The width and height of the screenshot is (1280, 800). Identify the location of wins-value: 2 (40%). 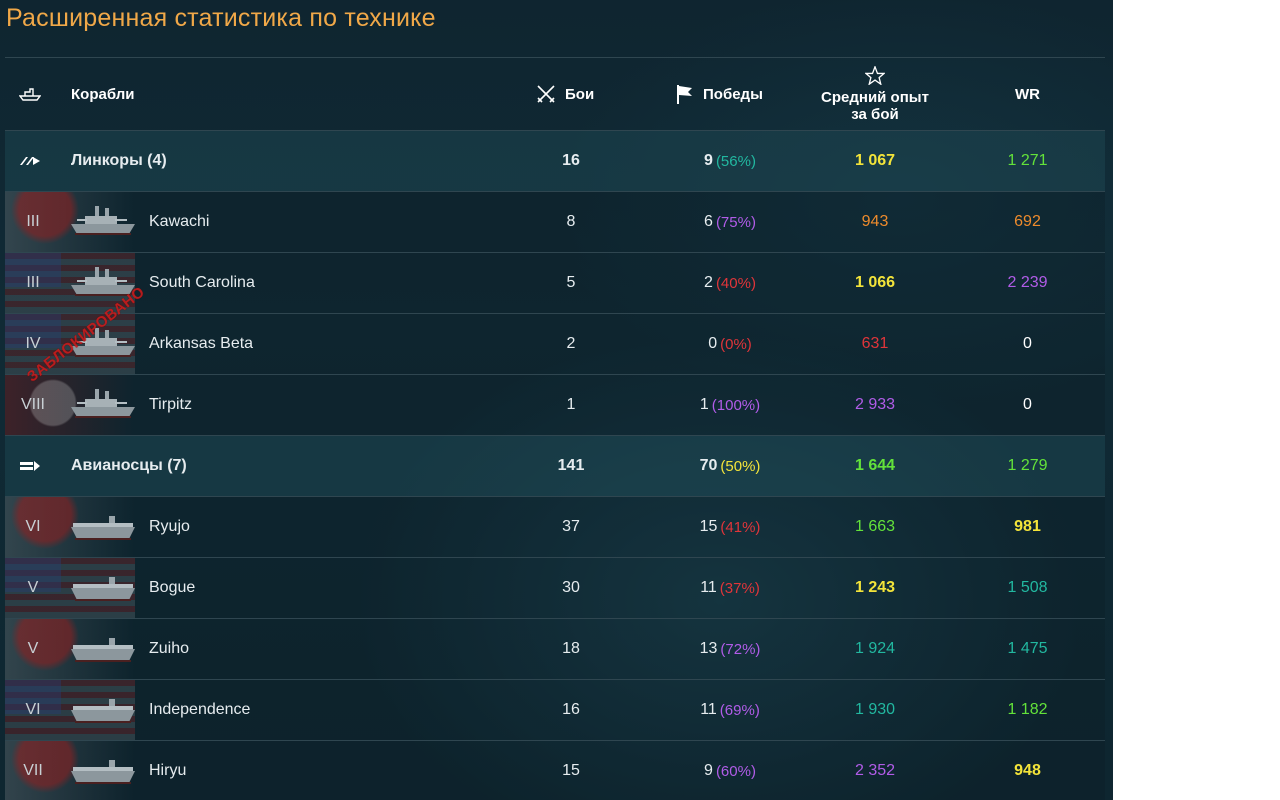
(730, 283).